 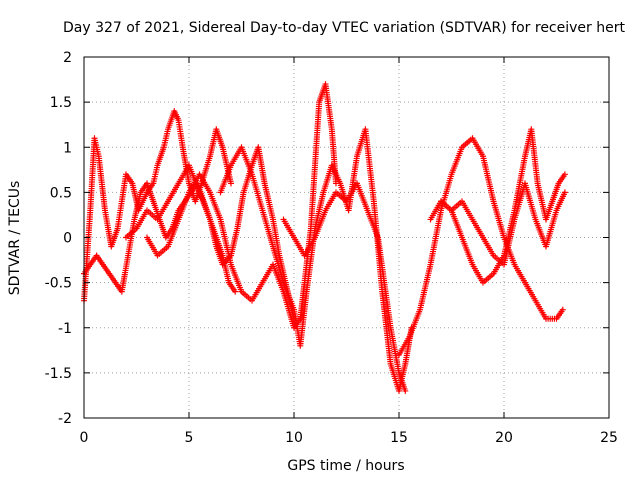 I want to click on y-tick-label: 2, so click(x=67, y=58).